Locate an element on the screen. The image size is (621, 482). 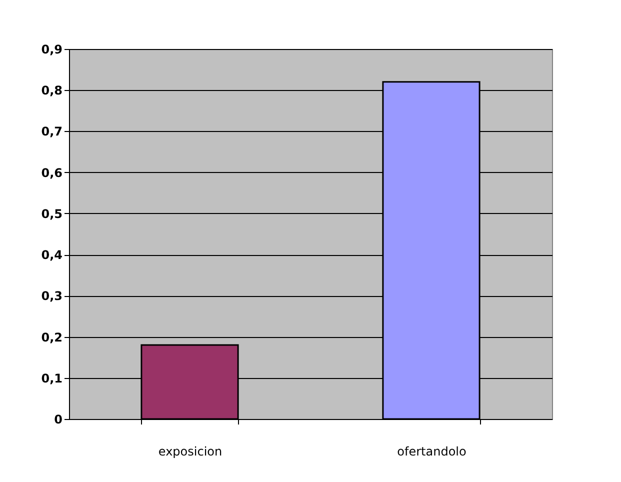
y-tick-label: 0,8 is located at coordinates (51, 91).